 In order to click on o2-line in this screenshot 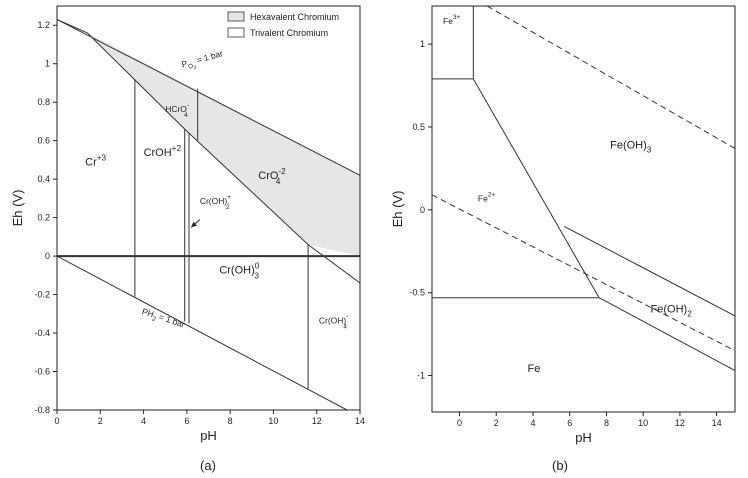, I will do `click(208, 97)`.